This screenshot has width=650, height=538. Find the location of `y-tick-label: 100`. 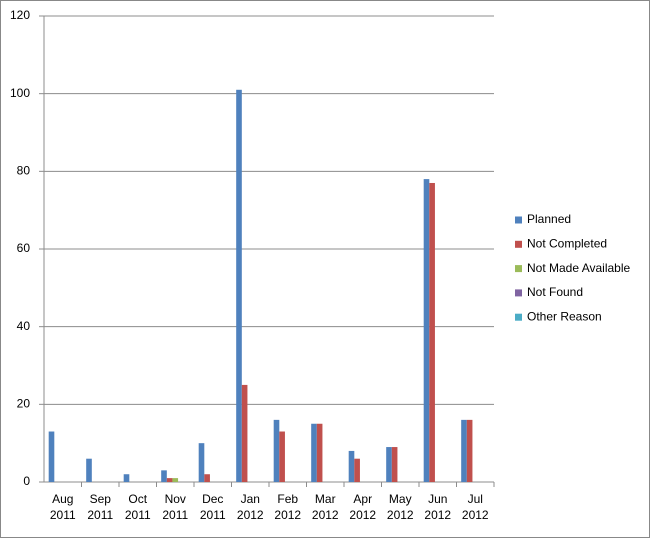

y-tick-label: 100 is located at coordinates (20, 93).